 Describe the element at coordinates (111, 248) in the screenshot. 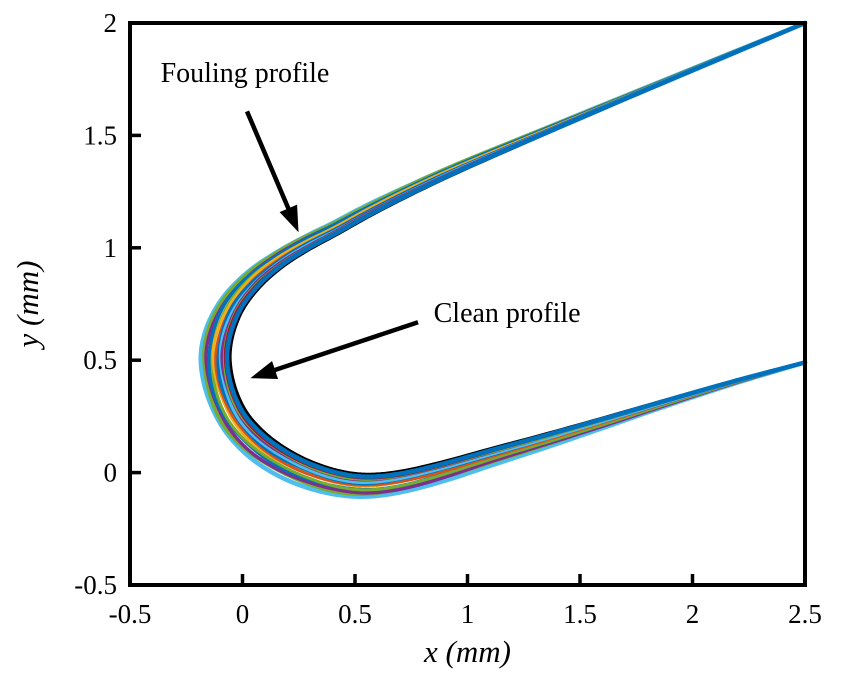

I see `y-tick-label: 1` at that location.